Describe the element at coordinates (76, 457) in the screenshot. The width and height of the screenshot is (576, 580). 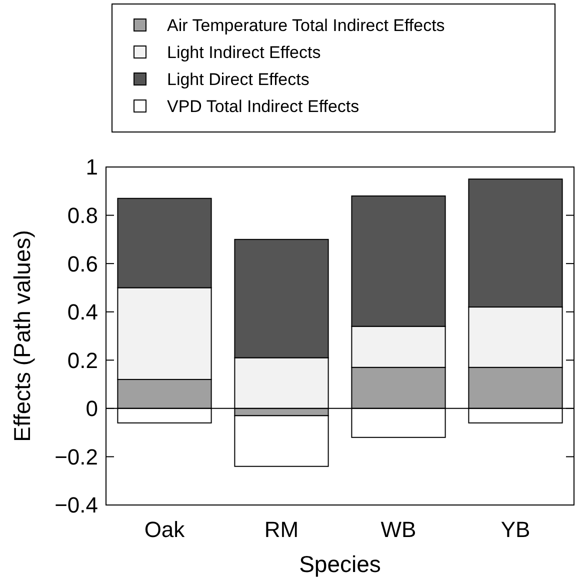
I see `y-tick-label: −0.2` at that location.